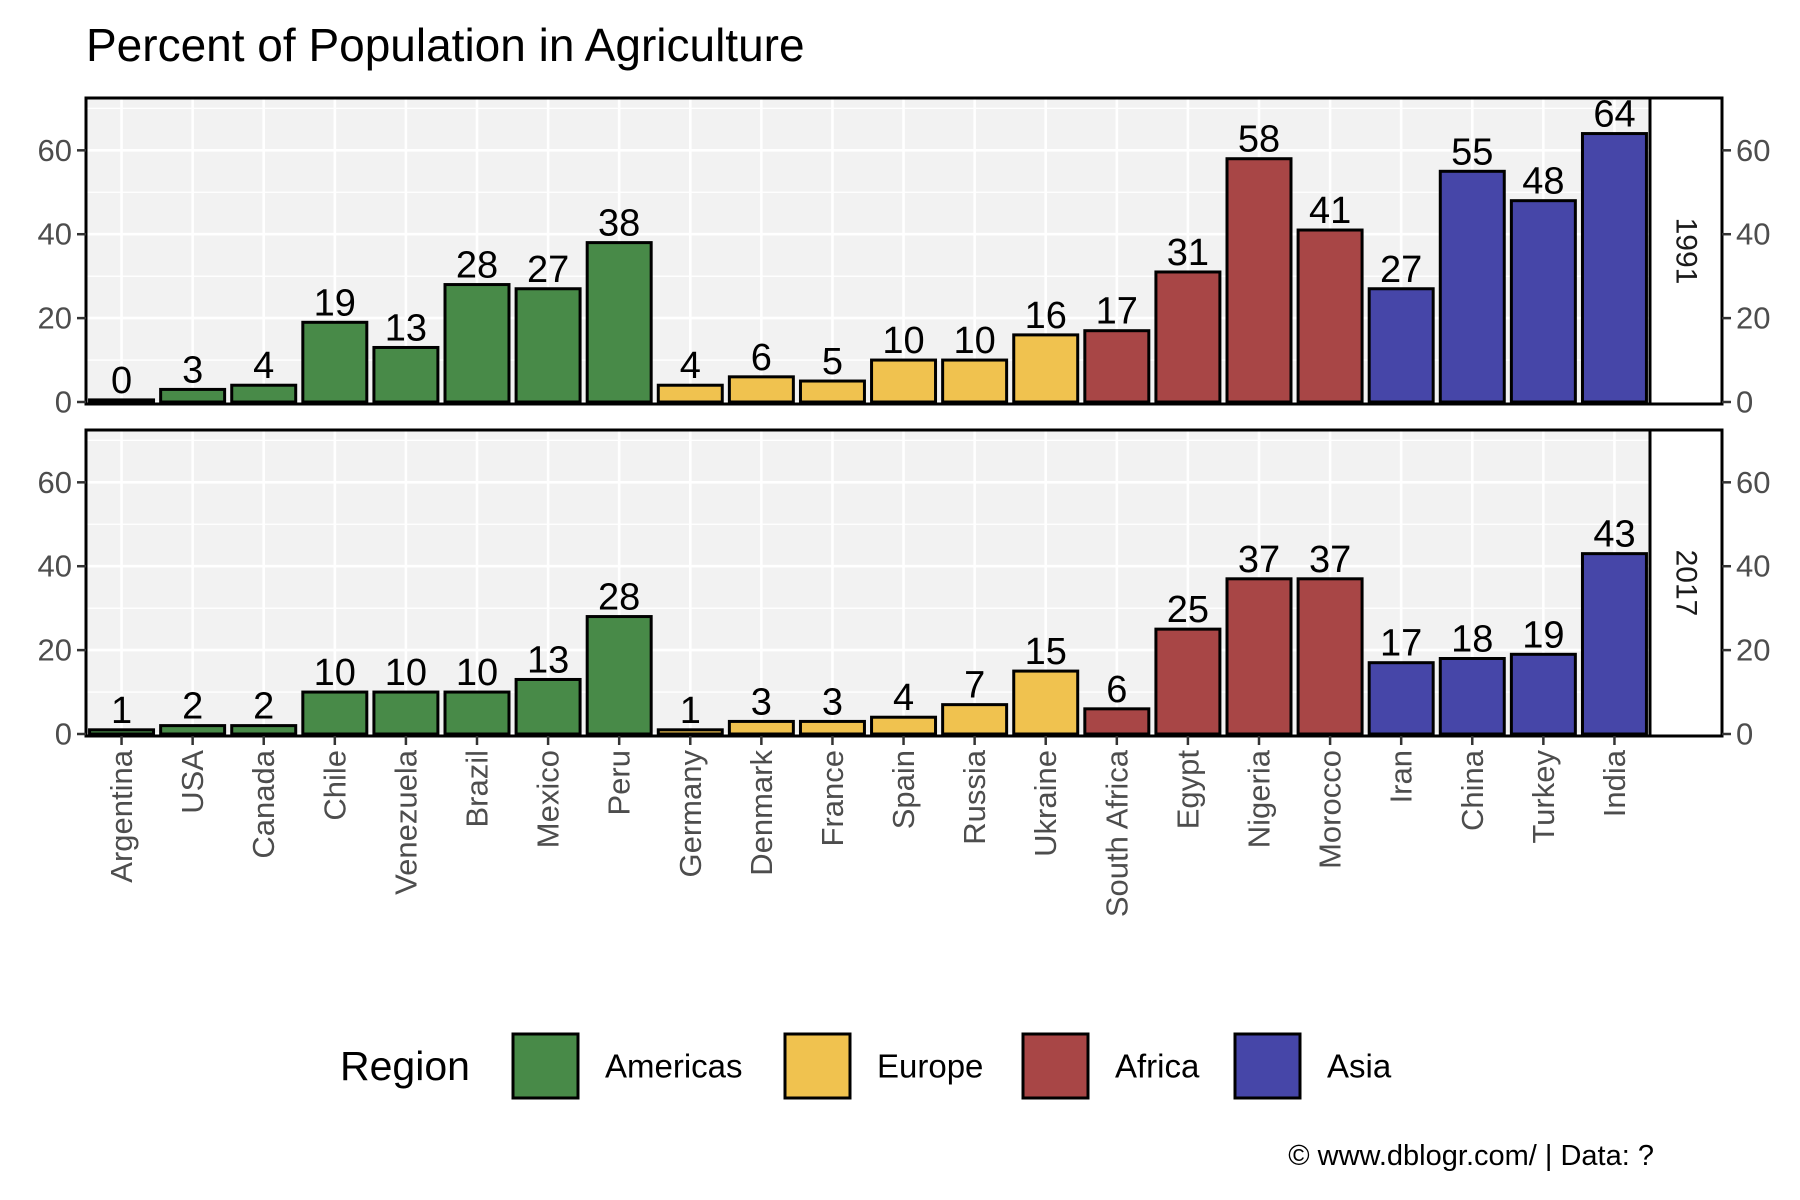  What do you see at coordinates (974, 797) in the screenshot?
I see `x-tick-label-russia: Russia` at bounding box center [974, 797].